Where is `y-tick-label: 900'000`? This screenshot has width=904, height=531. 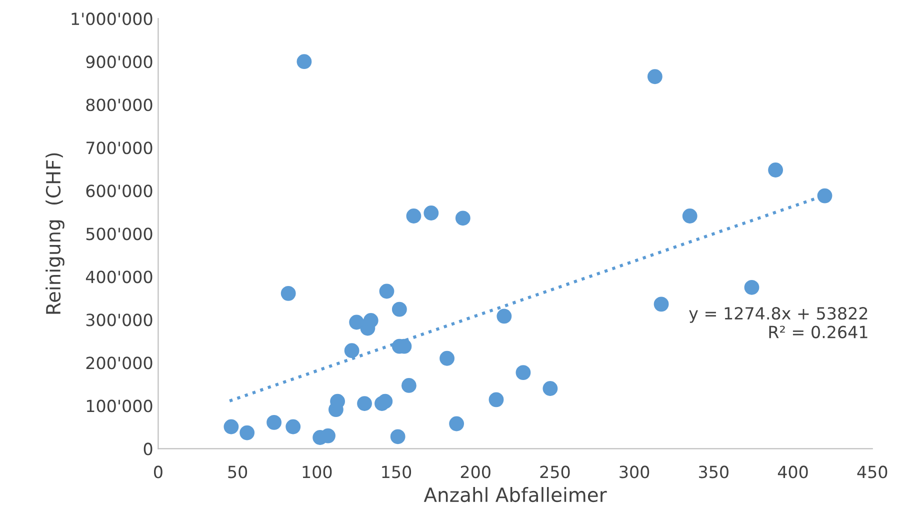 y-tick-label: 900'000 is located at coordinates (119, 62).